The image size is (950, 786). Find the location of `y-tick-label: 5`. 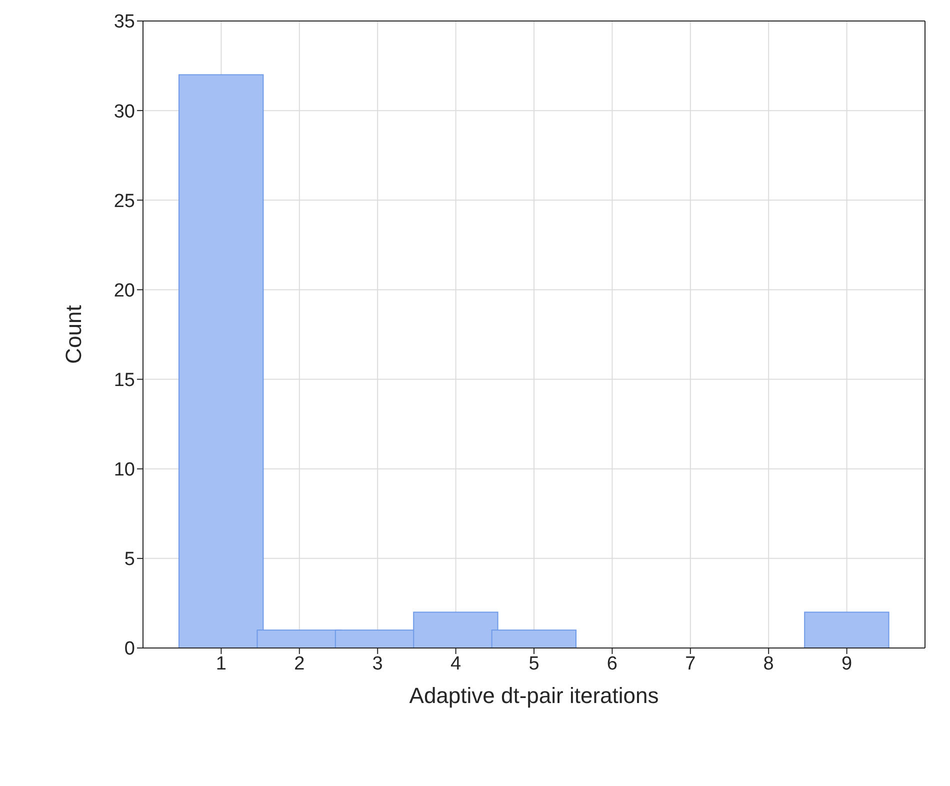

y-tick-label: 5 is located at coordinates (129, 559).